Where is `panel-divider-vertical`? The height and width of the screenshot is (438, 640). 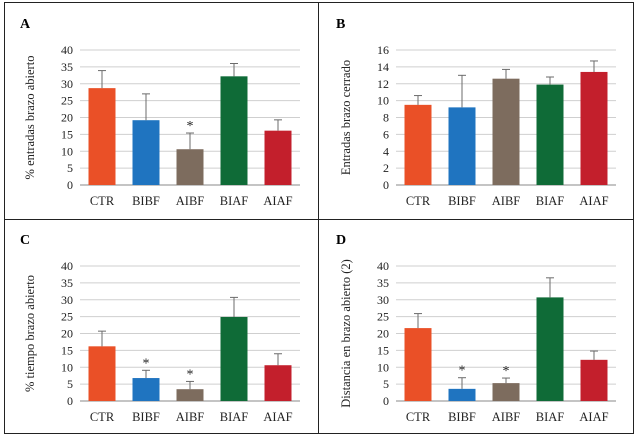 panel-divider-vertical is located at coordinates (318, 218).